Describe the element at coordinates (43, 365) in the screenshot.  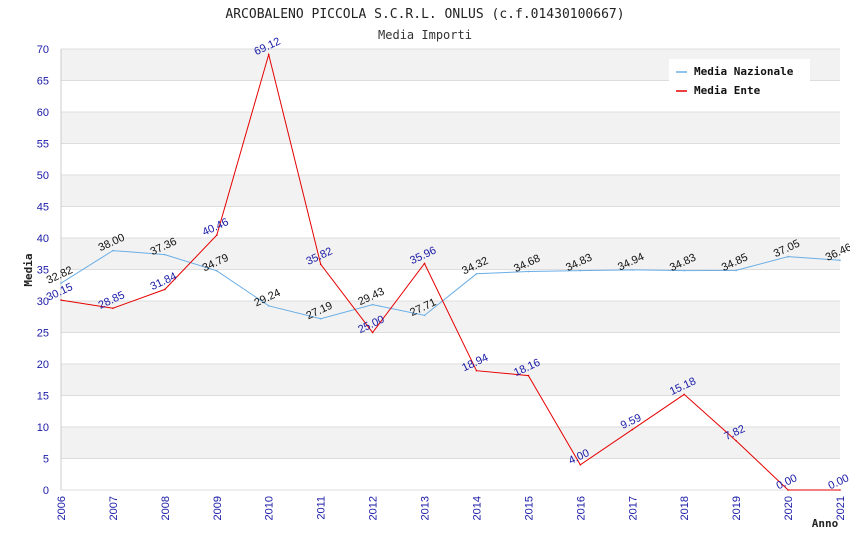
I see `y-tick-label: 20` at that location.